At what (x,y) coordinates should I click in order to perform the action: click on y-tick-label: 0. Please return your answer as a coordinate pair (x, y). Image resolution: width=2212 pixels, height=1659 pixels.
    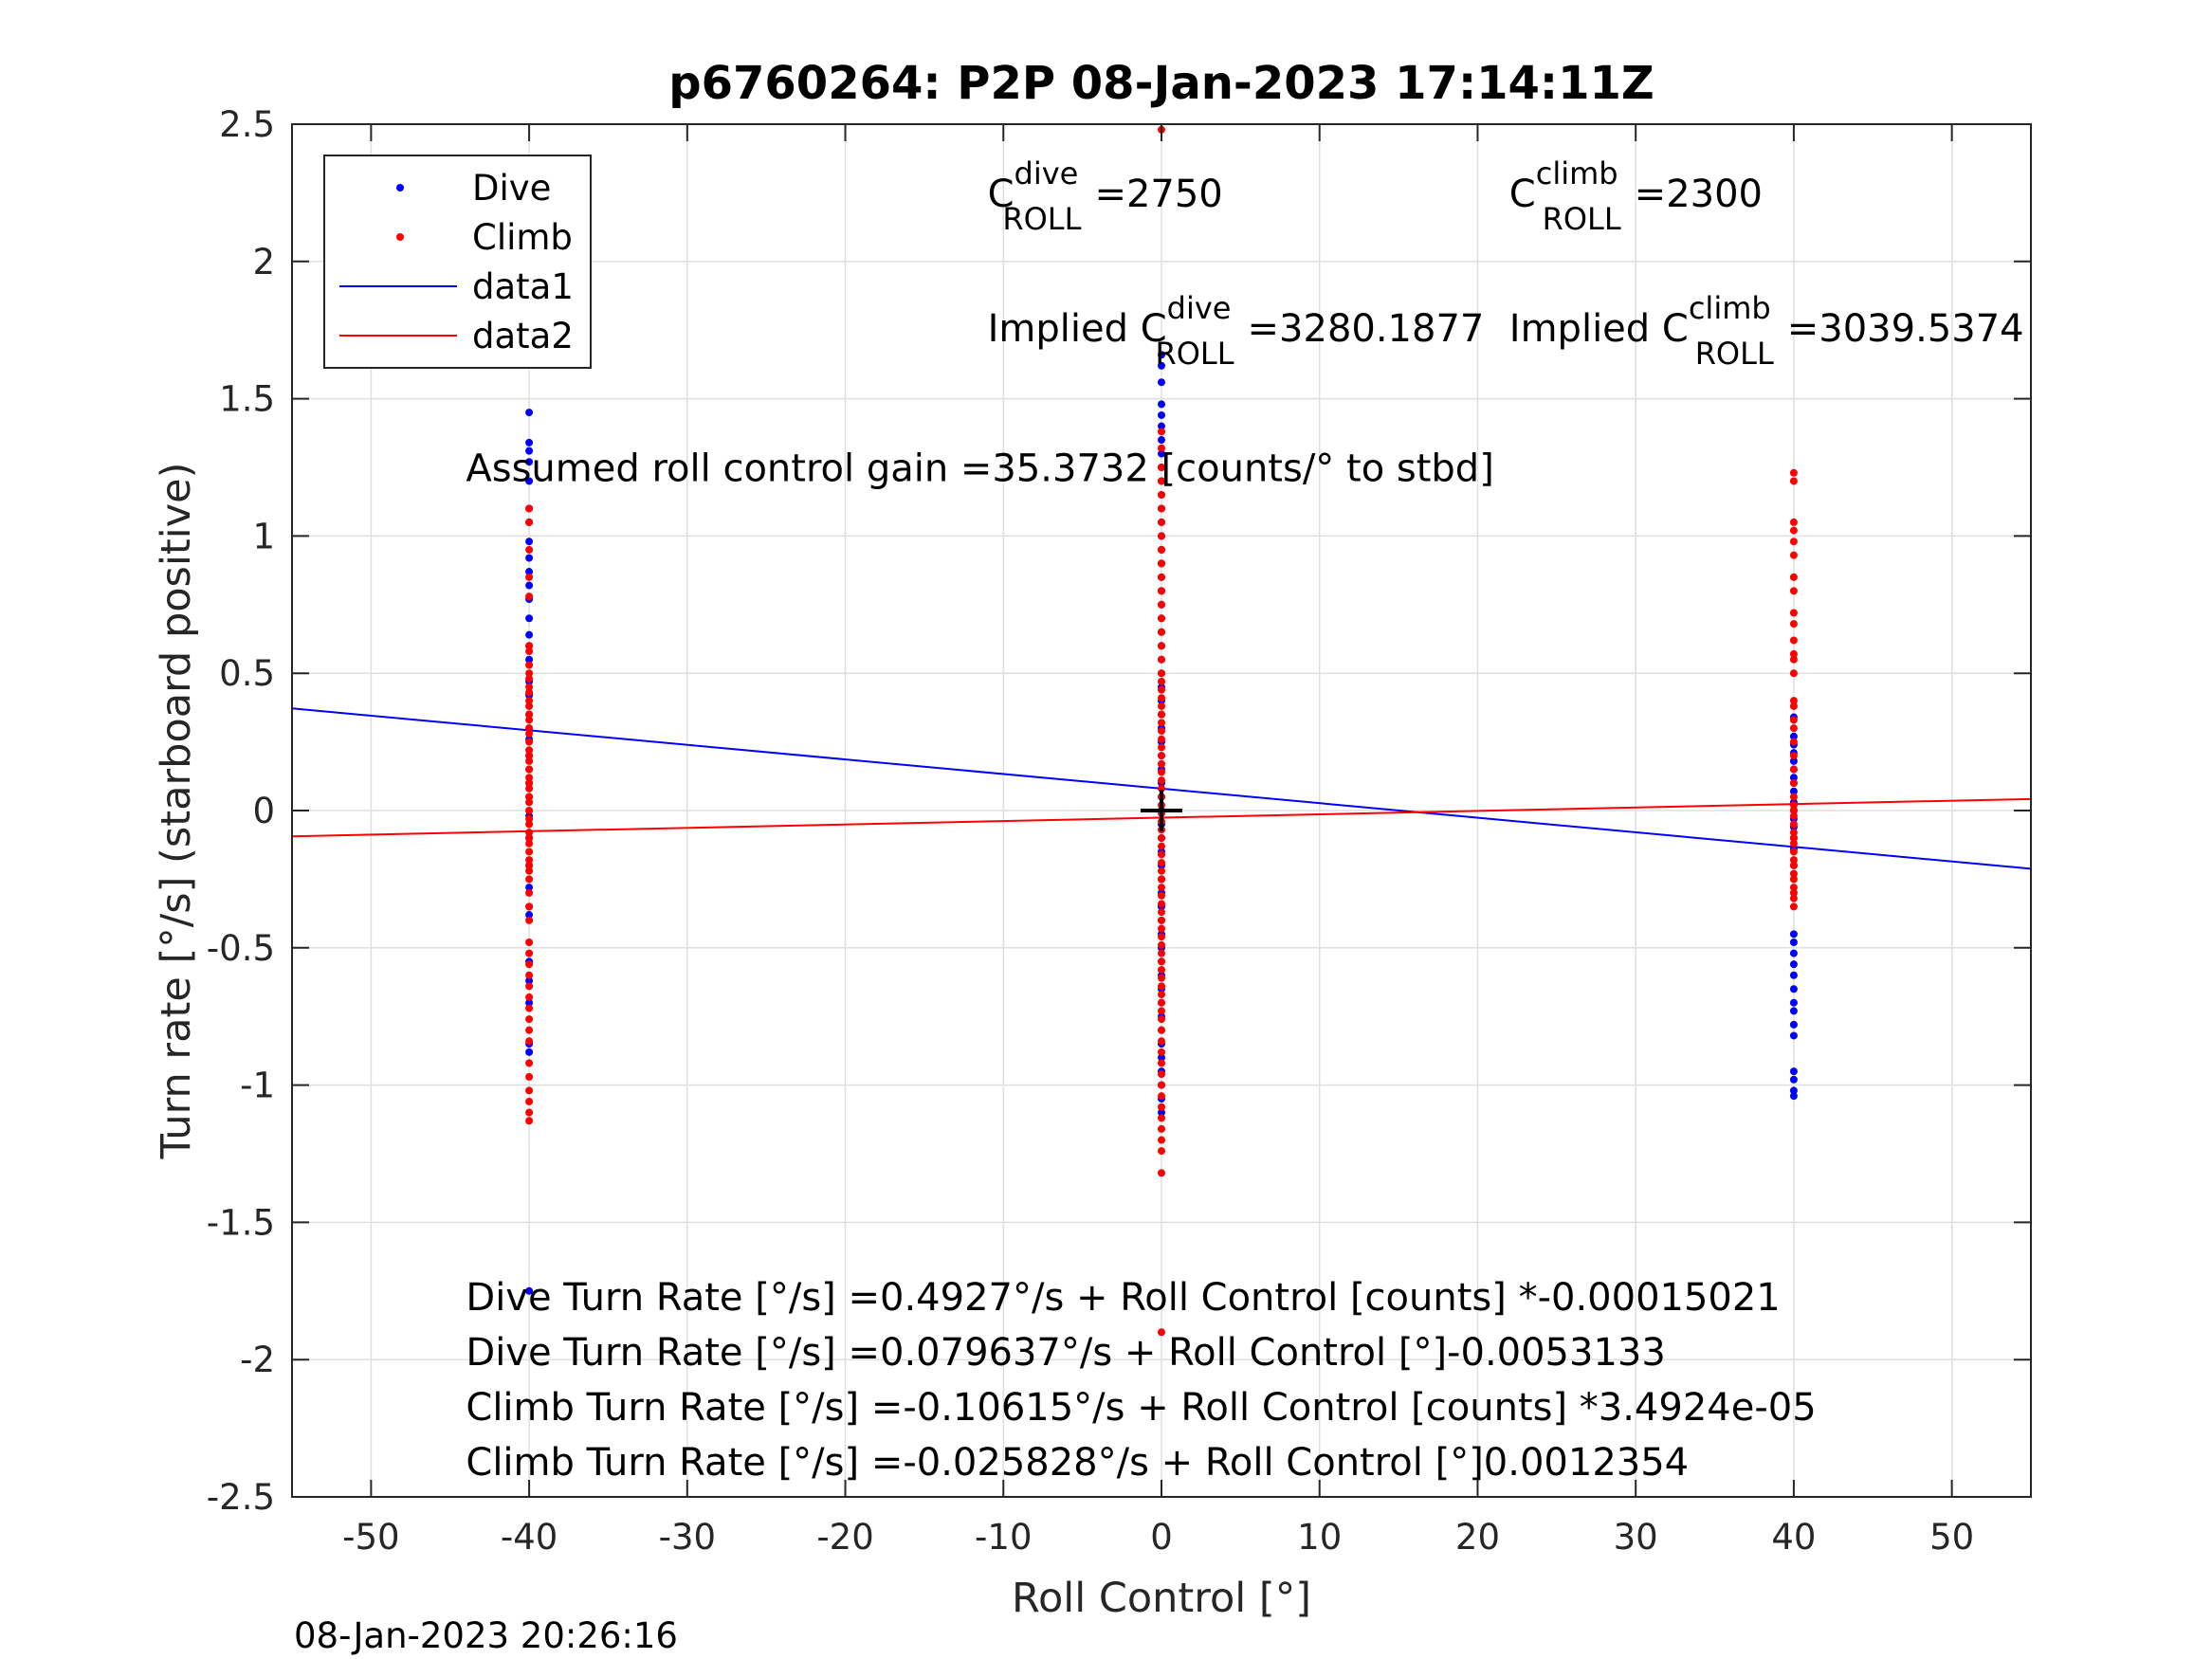
    Looking at the image, I should click on (263, 811).